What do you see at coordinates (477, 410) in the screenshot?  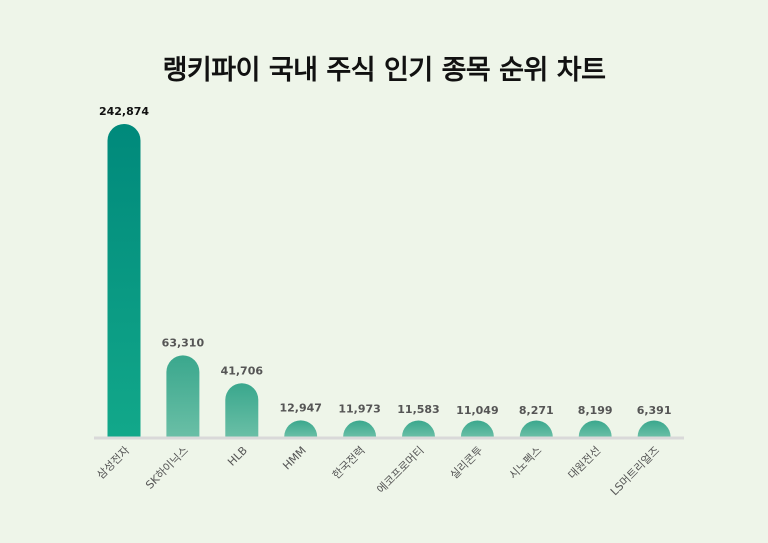 I see `value-label-7: 11,049` at bounding box center [477, 410].